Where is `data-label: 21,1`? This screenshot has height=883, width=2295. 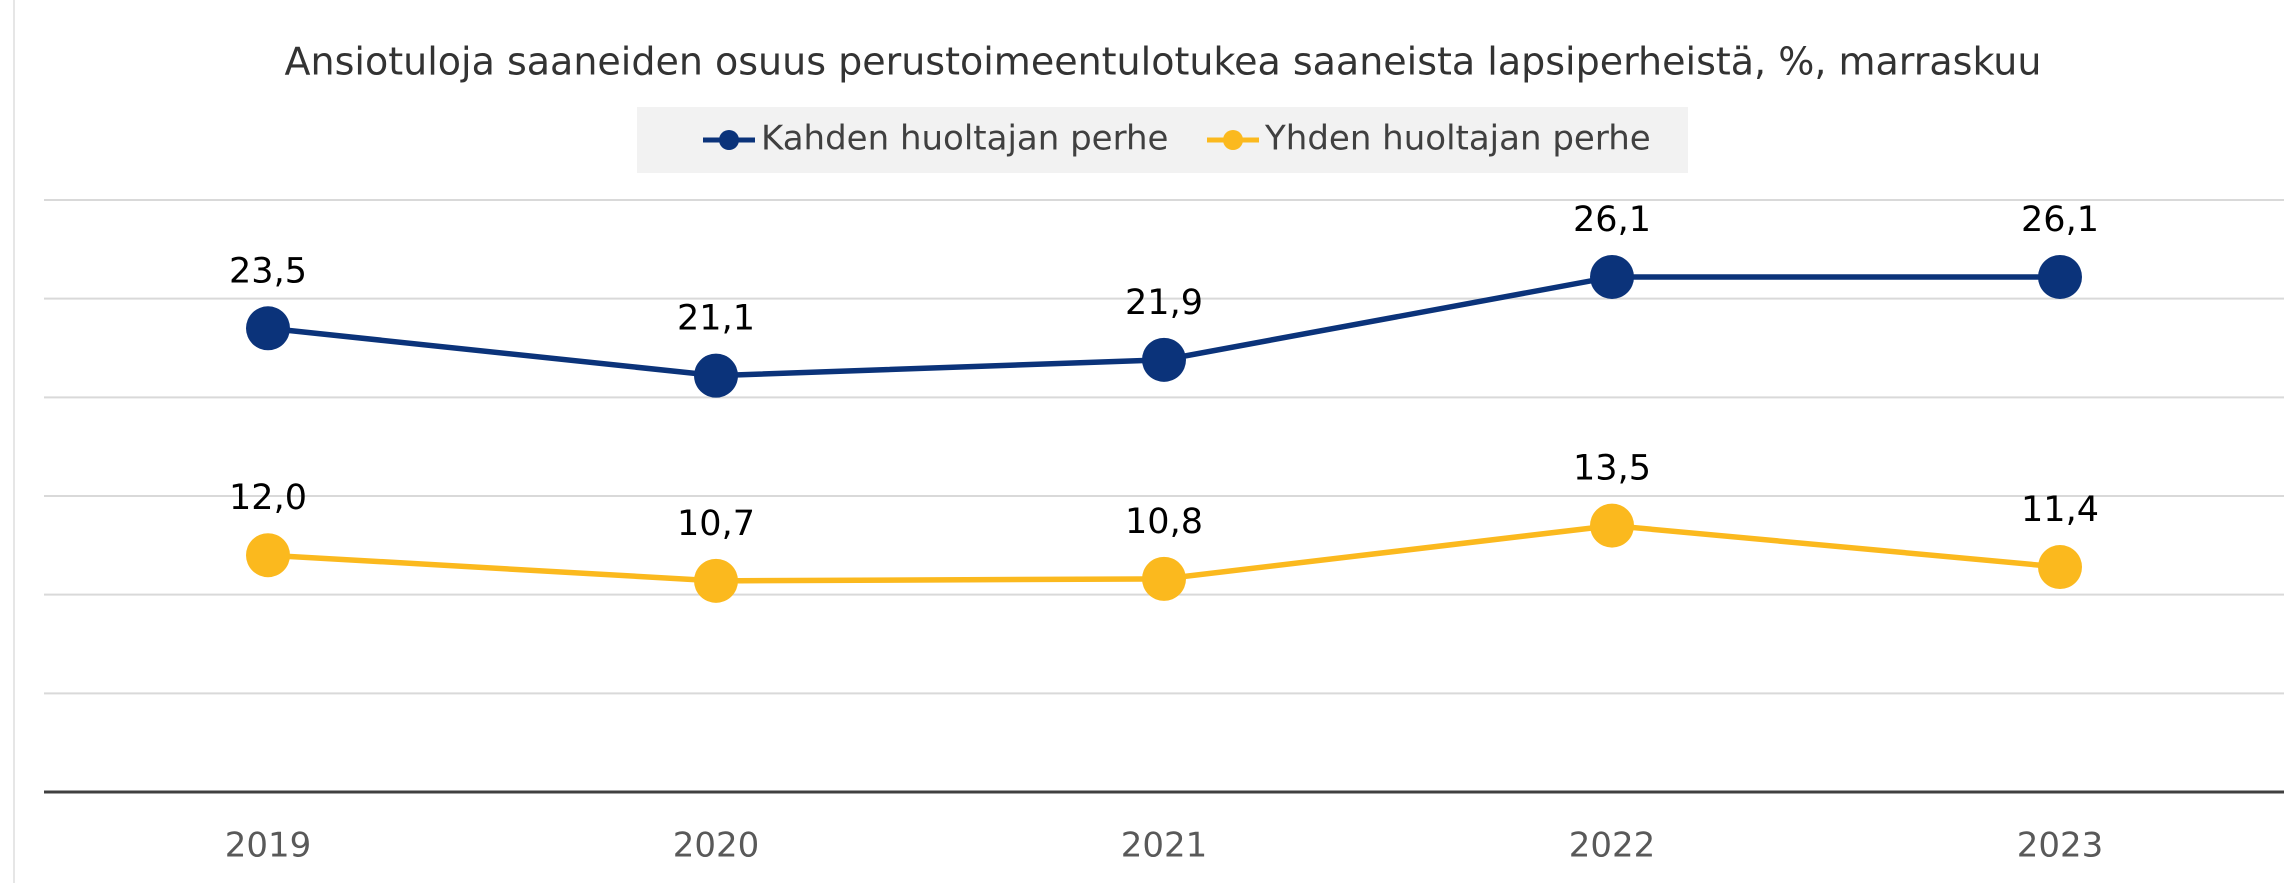
data-label: 21,1 is located at coordinates (716, 319).